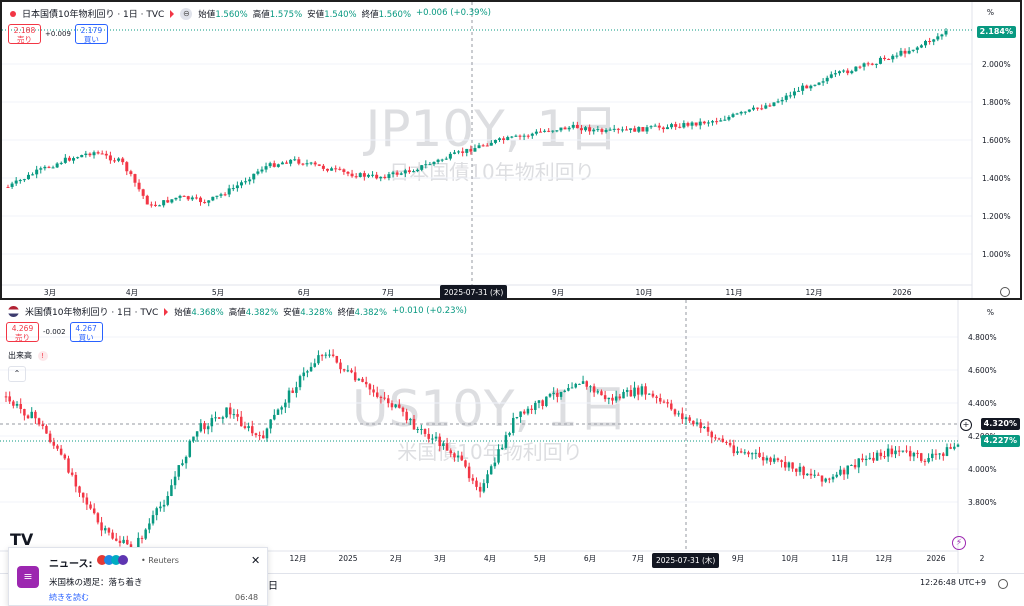 The width and height of the screenshot is (1024, 606). I want to click on ohlc-item: 安値1.540%, so click(331, 14).